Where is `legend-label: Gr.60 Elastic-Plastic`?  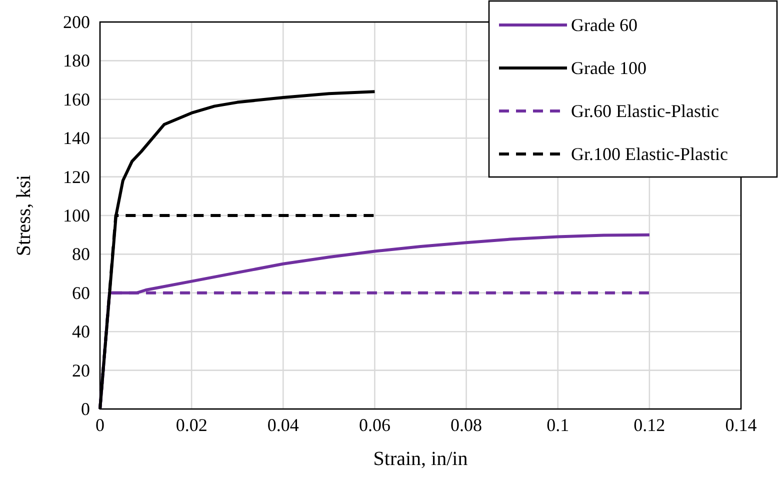
legend-label: Gr.60 Elastic-Plastic is located at coordinates (645, 111).